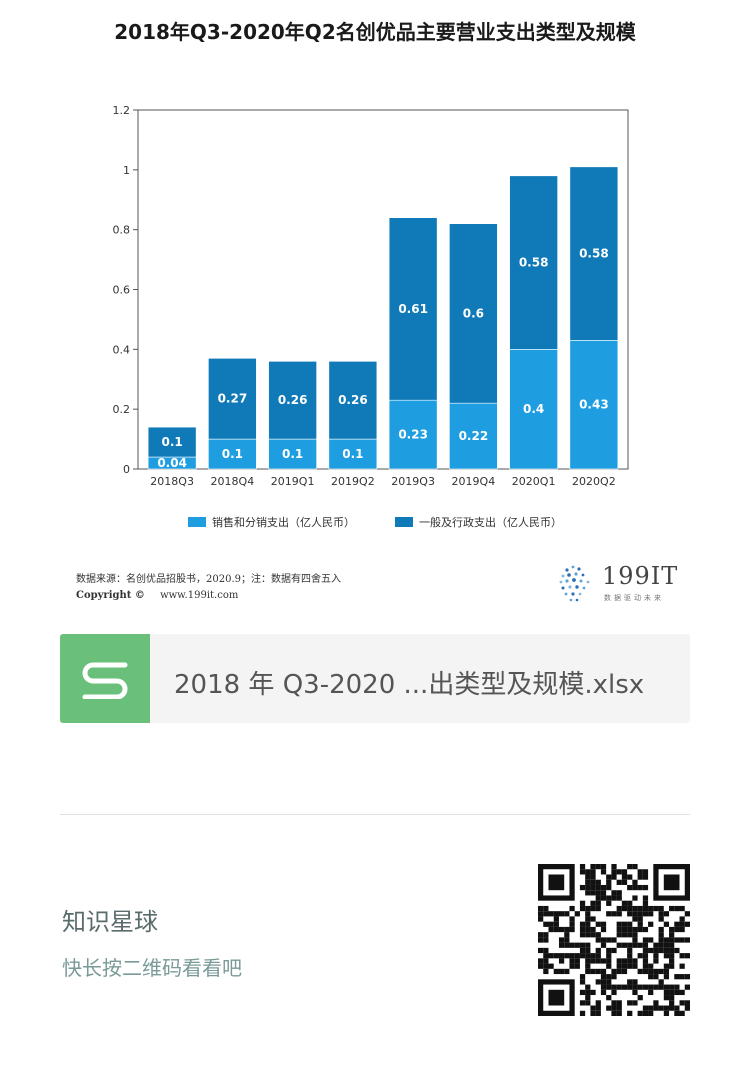  I want to click on data-label: 0.4, so click(533, 409).